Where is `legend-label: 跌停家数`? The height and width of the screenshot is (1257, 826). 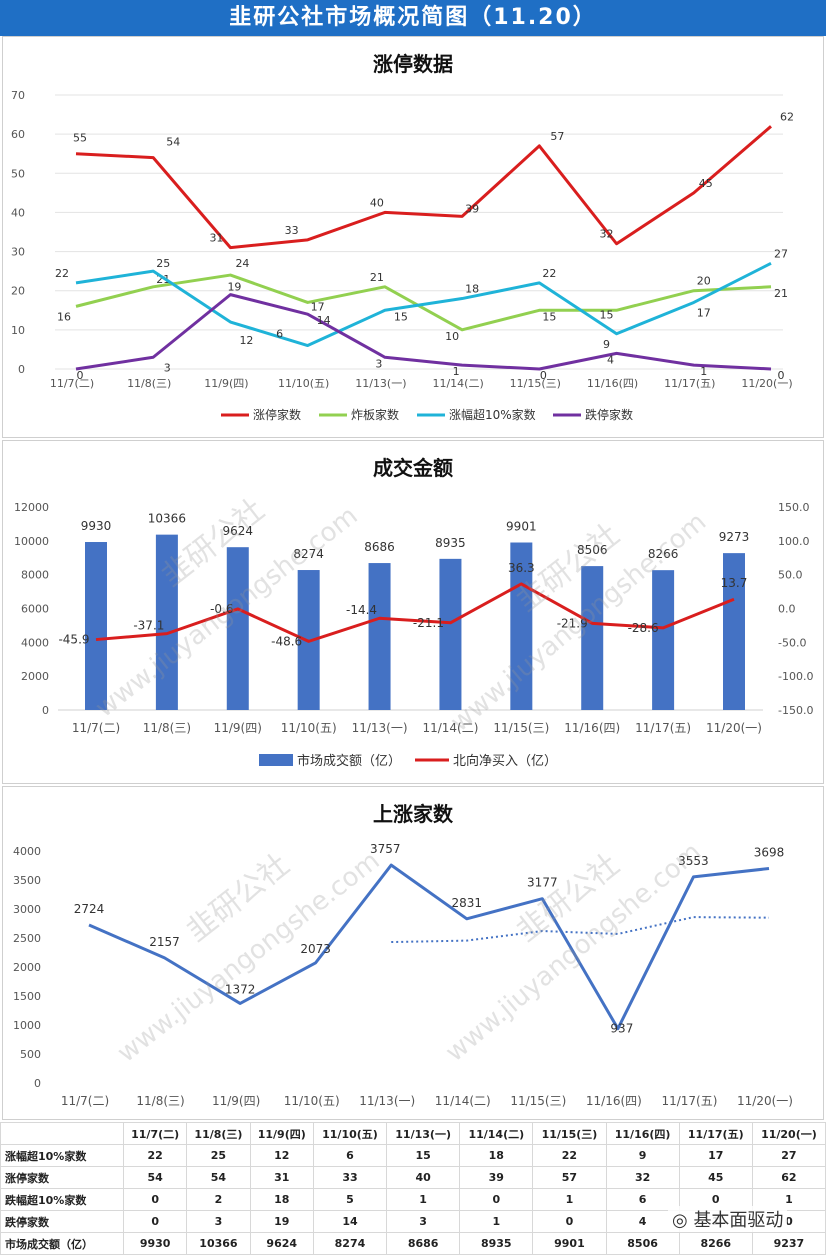
legend-label: 跌停家数 is located at coordinates (609, 414).